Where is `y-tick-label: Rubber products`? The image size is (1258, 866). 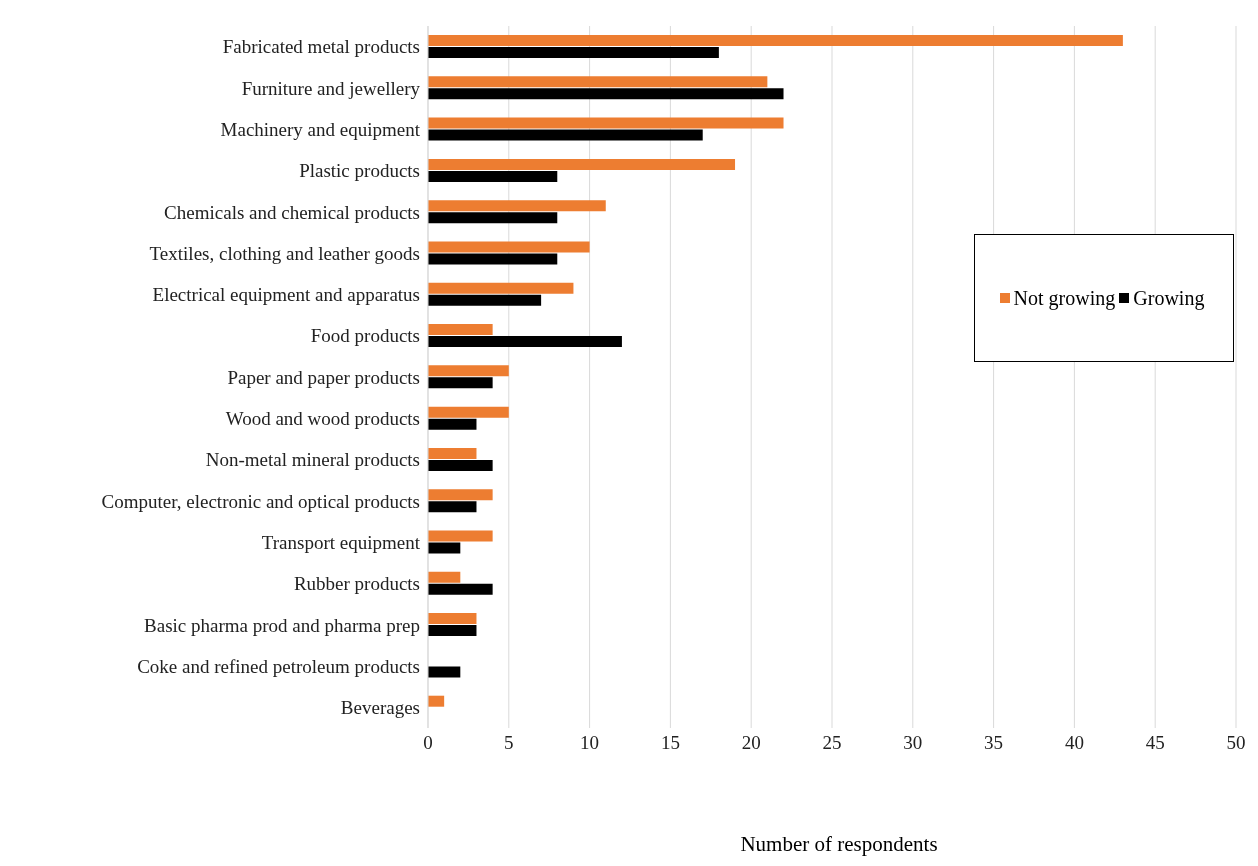 y-tick-label: Rubber products is located at coordinates (356, 584).